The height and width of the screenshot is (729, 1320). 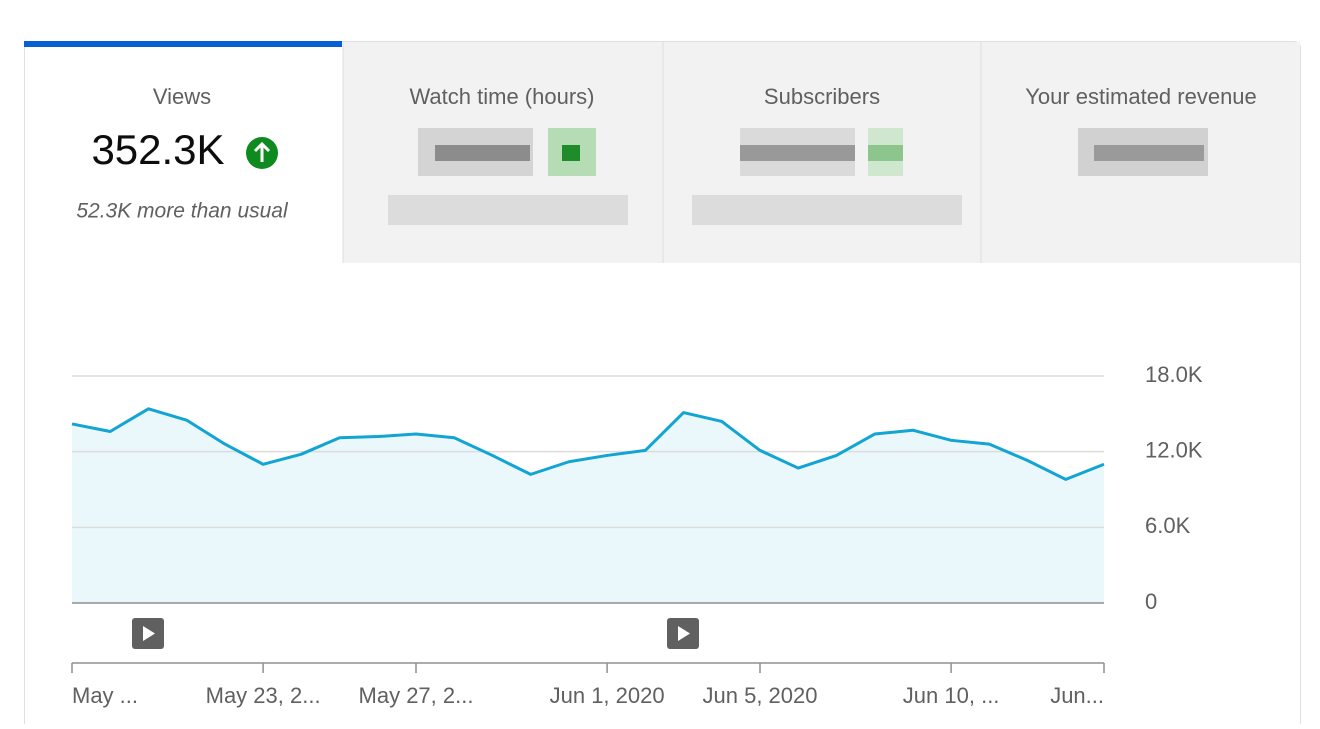 I want to click on tab-title: Subscribers, so click(x=822, y=96).